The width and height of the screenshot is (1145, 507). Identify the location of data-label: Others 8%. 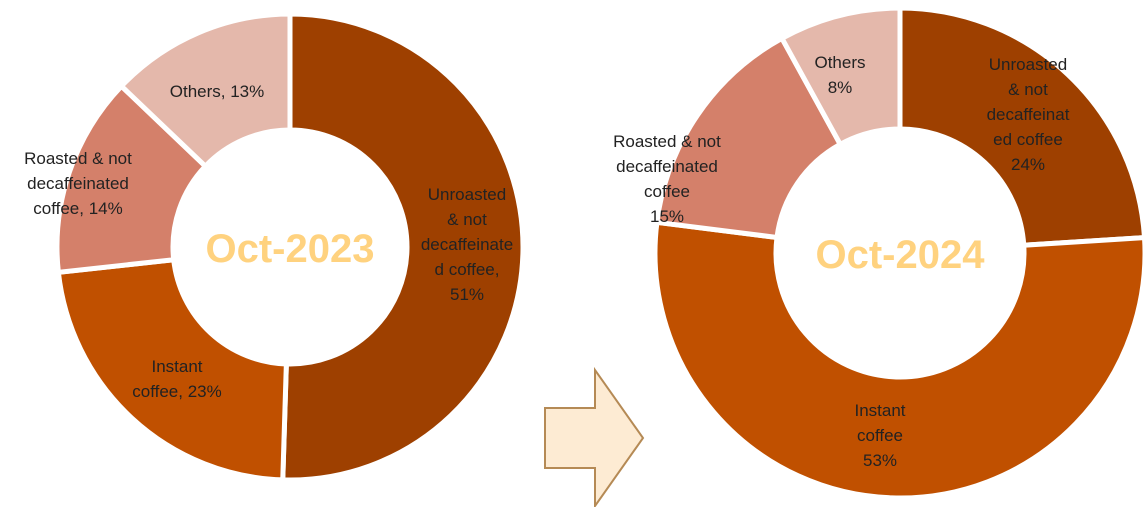
(839, 75).